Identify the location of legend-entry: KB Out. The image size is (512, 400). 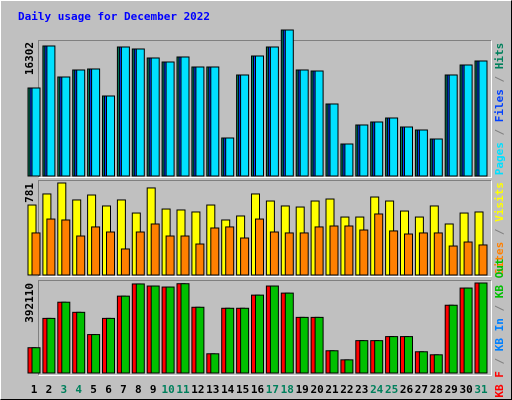
(499, 278).